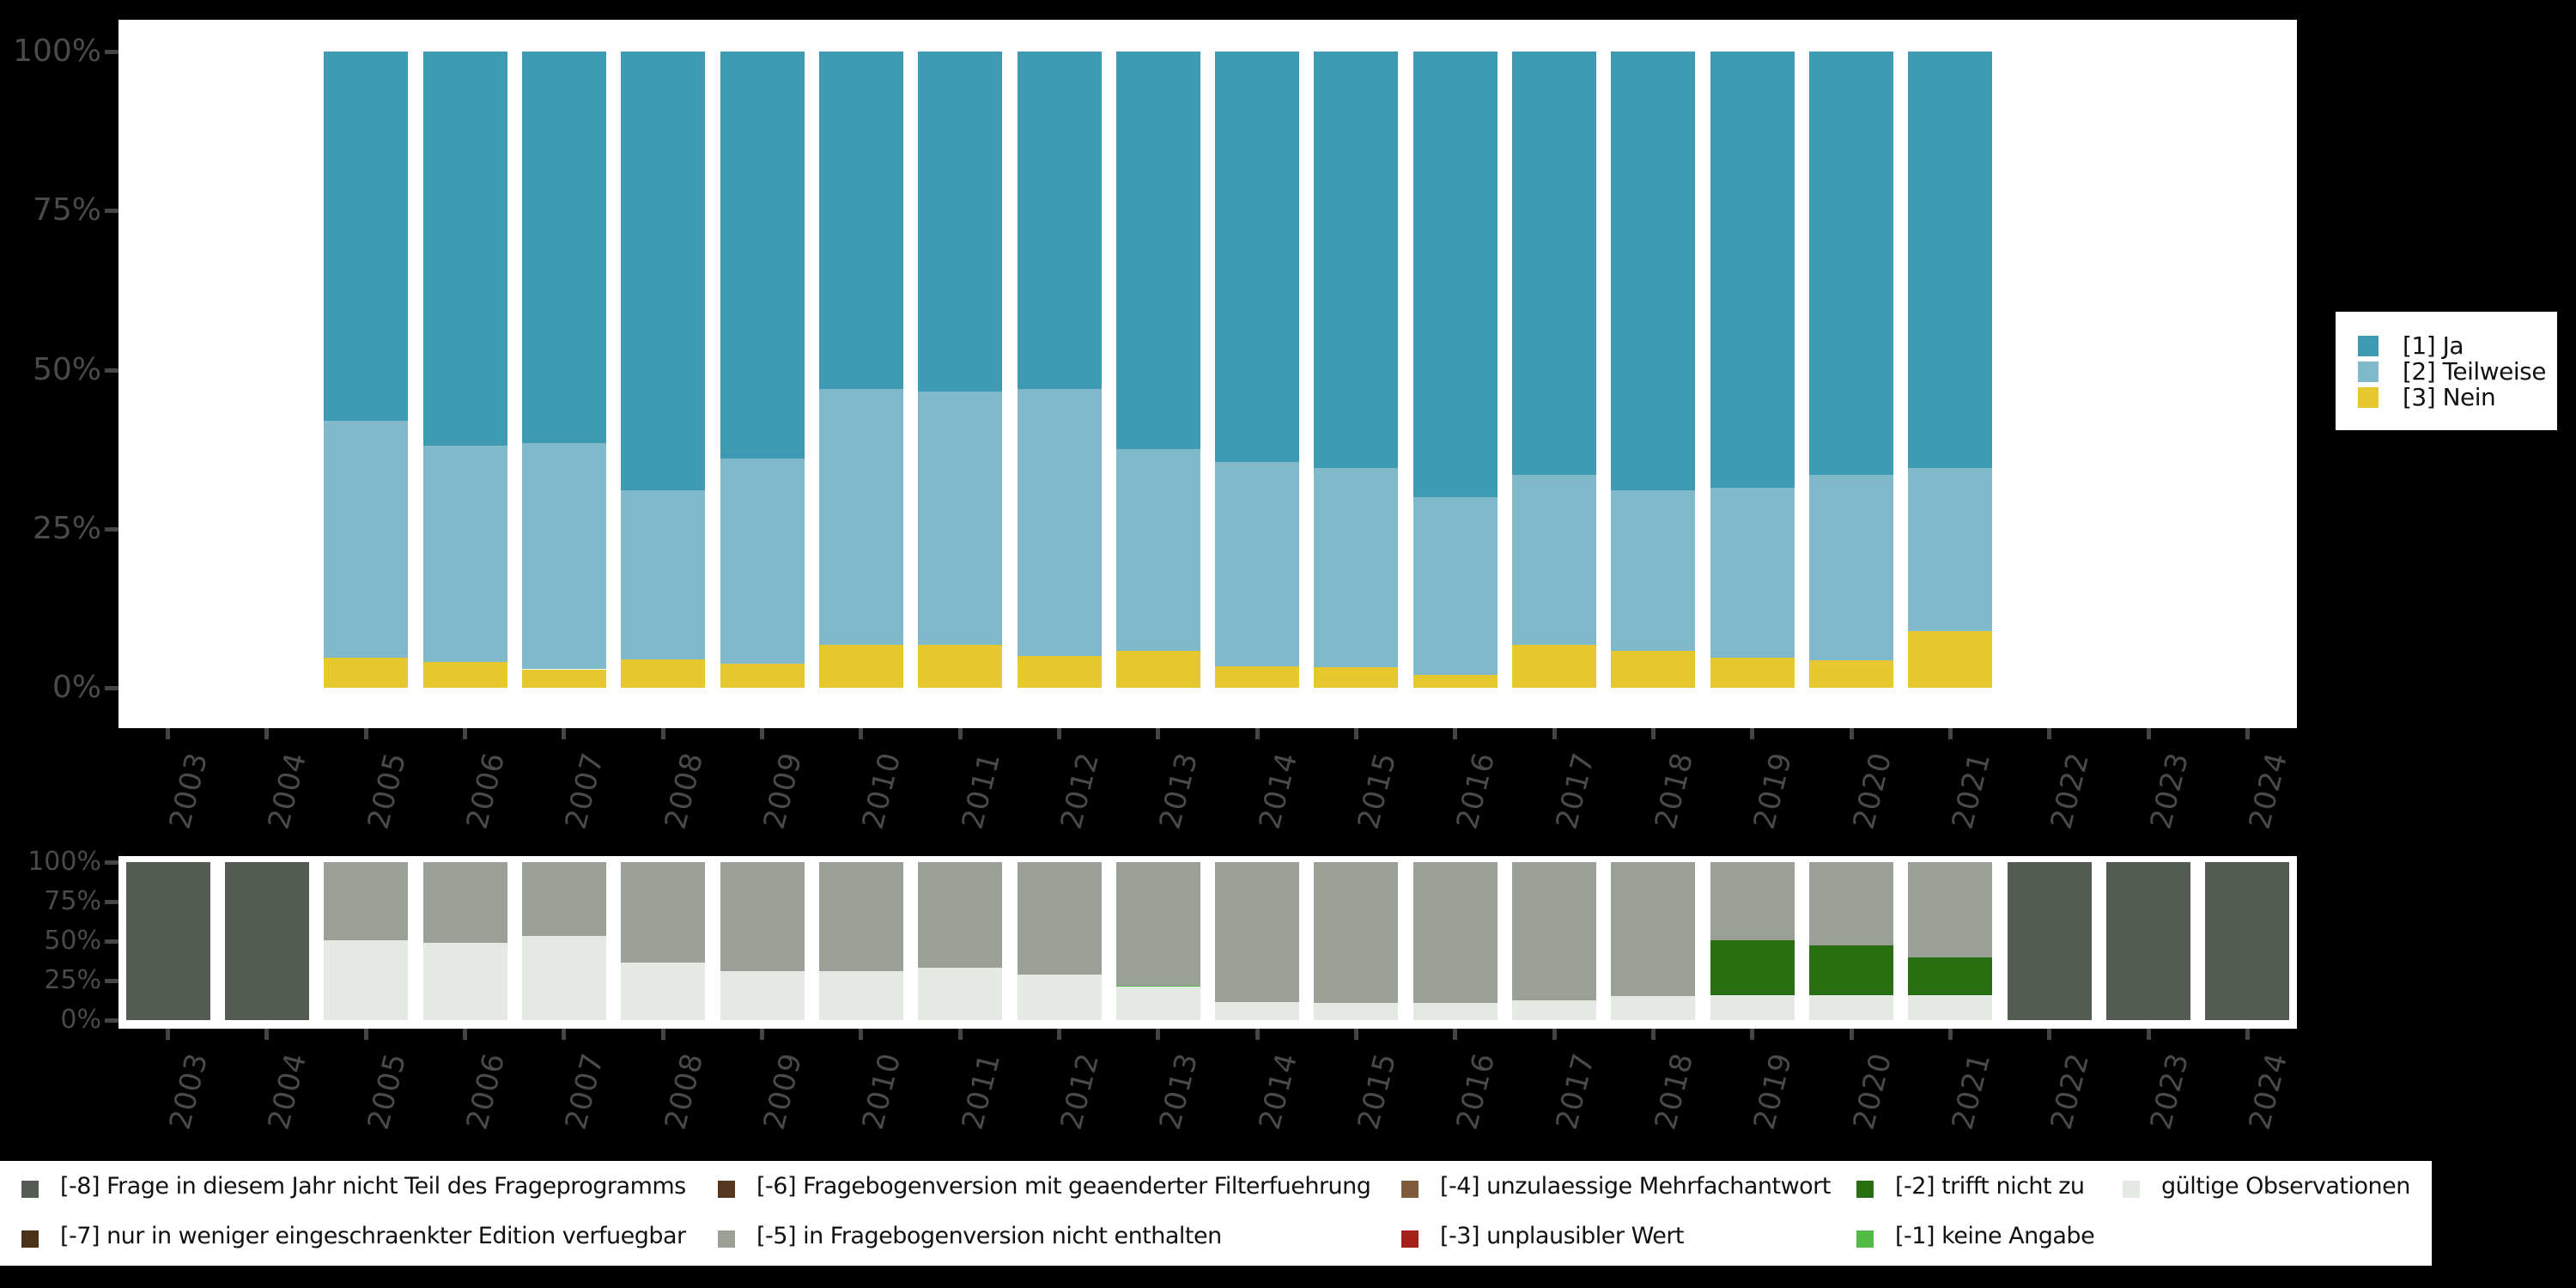  What do you see at coordinates (2170, 791) in the screenshot?
I see `x-axis-year-label: 2023` at bounding box center [2170, 791].